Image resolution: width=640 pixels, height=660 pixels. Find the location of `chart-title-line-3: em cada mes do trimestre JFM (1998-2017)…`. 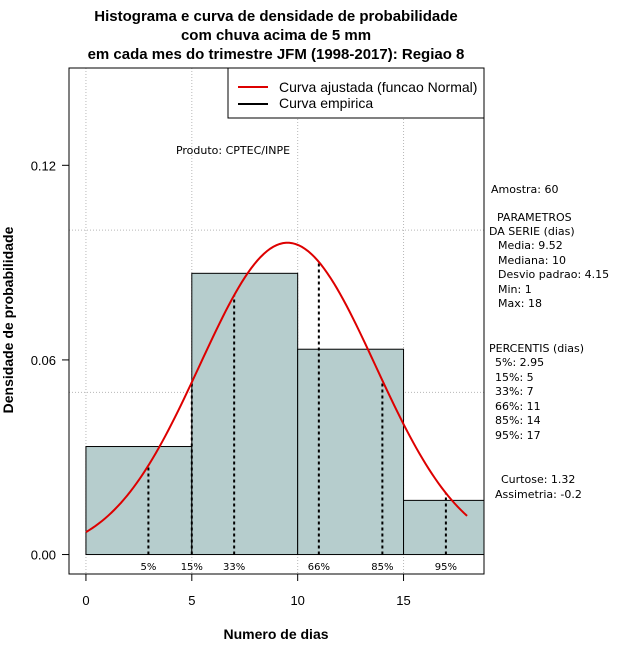

chart-title-line-3: em cada mes do trimestre JFM (1998-2017)… is located at coordinates (276, 54).